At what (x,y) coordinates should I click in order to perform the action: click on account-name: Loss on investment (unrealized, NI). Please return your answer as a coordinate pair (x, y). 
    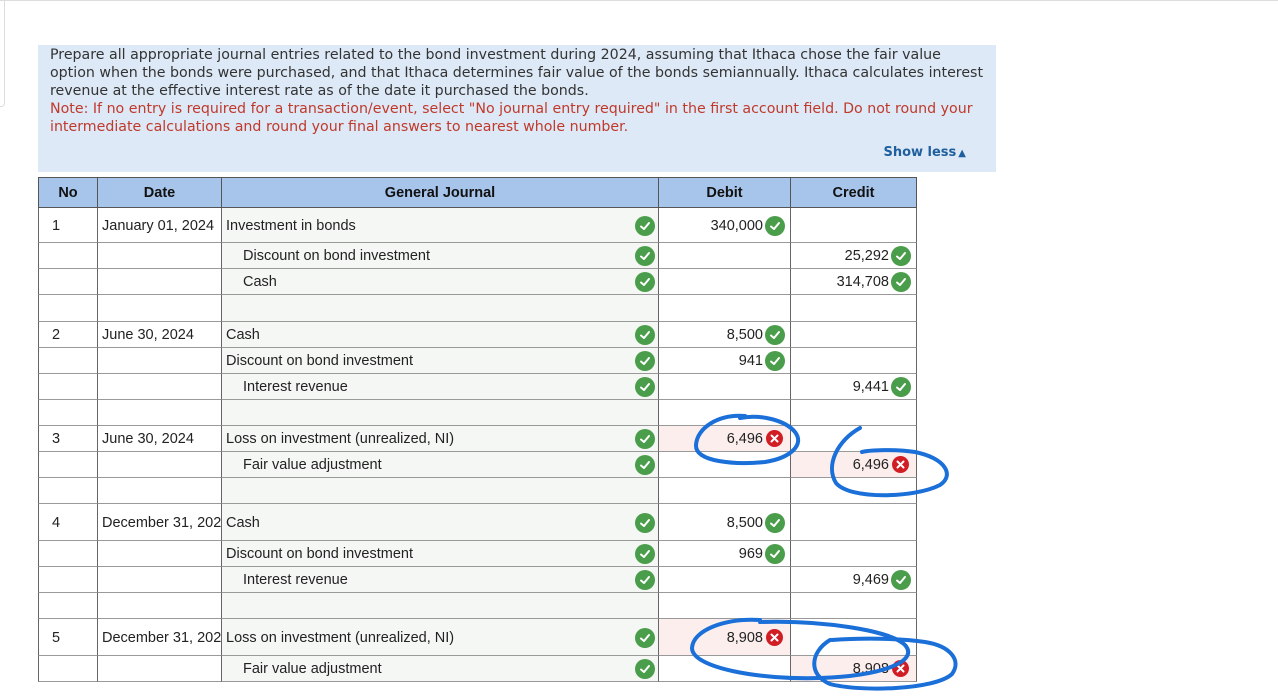
    Looking at the image, I should click on (340, 439).